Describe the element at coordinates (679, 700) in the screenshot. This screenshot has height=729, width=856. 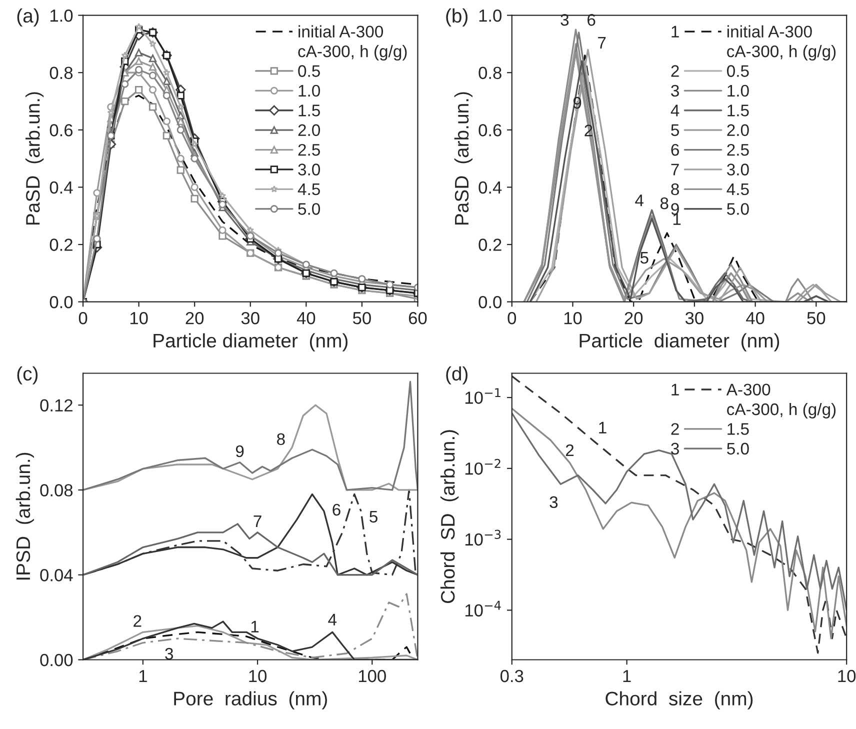
I see `x-axis-title: Chord size (nm)` at that location.